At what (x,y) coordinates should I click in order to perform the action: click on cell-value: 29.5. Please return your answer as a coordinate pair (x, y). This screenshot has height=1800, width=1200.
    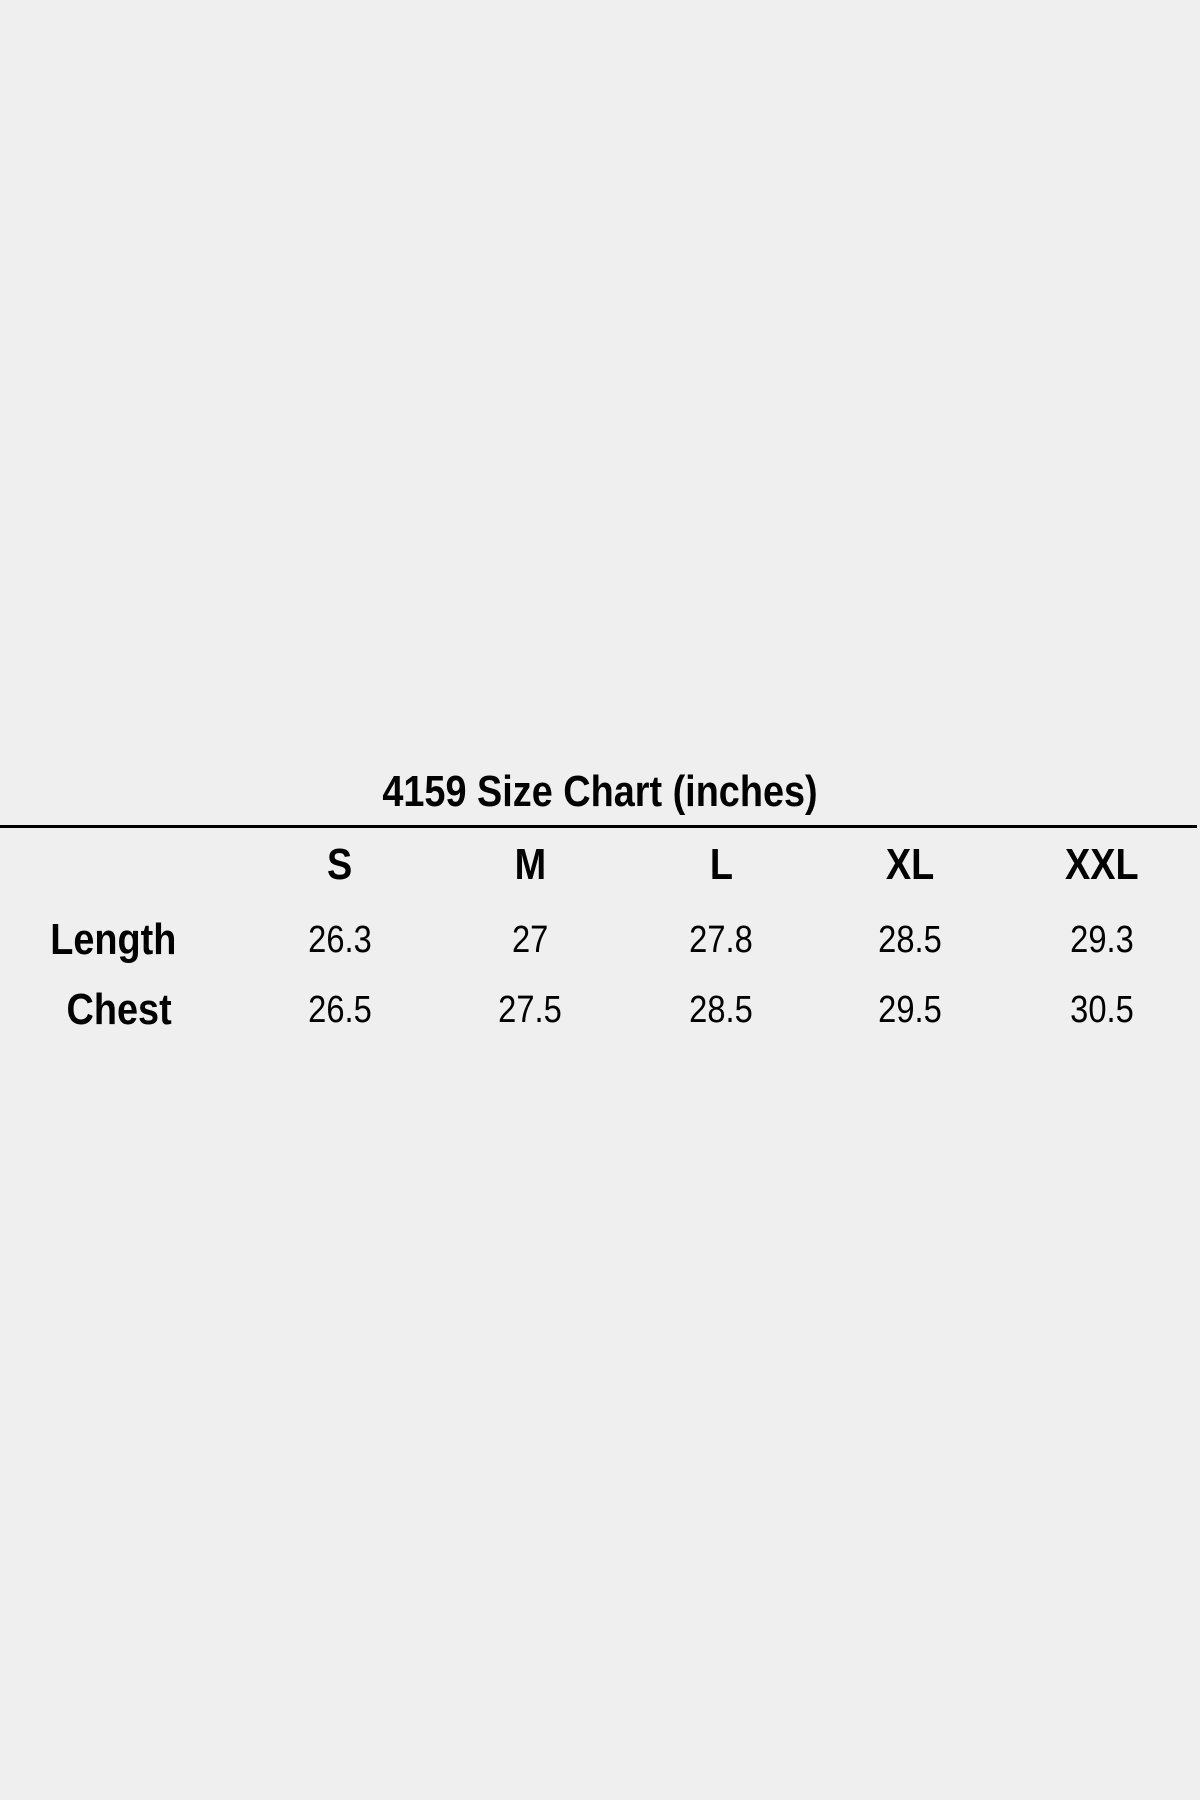
    Looking at the image, I should click on (910, 1010).